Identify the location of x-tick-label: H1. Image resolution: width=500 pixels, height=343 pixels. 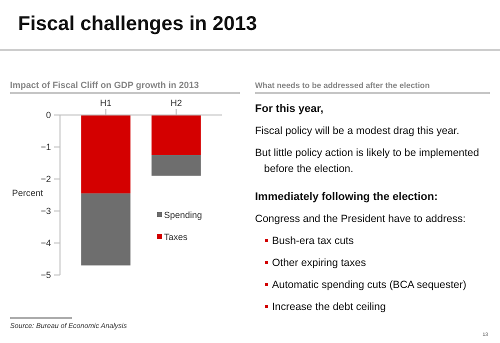
(106, 103).